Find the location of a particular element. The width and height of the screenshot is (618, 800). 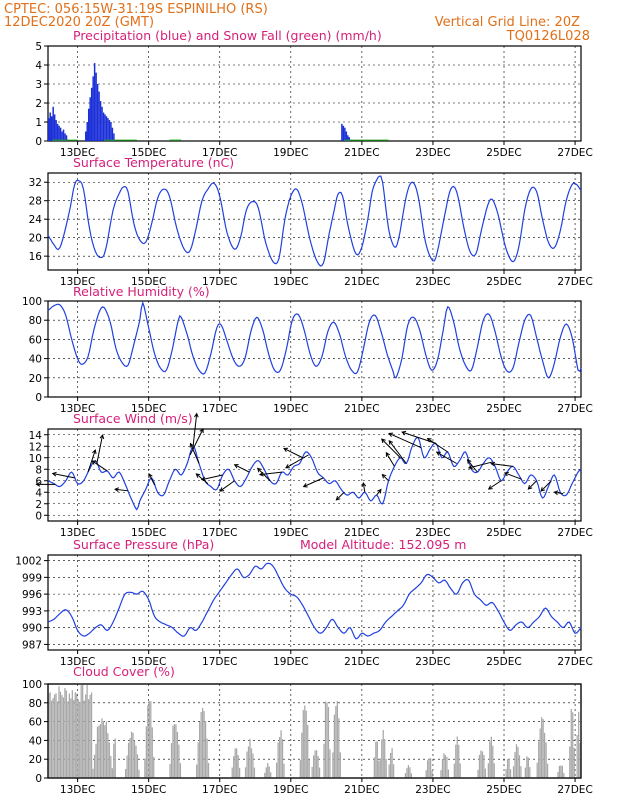

y-tick-label: 0 is located at coordinates (38, 779).